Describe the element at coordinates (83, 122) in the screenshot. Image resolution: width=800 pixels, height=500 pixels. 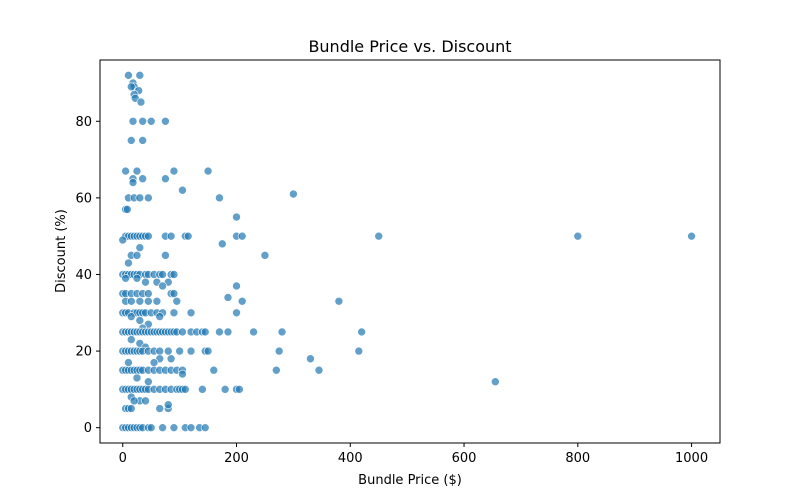
I see `y-tick-label: 80` at that location.